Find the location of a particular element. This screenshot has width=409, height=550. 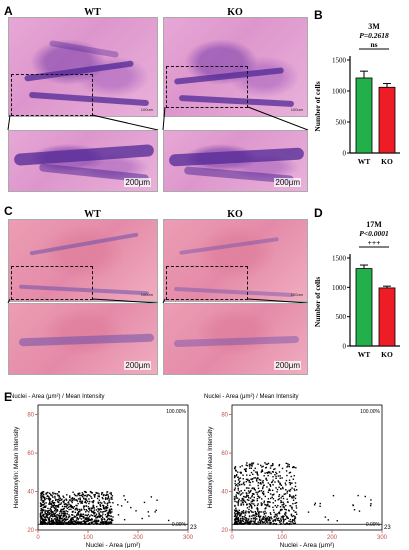

panel-d-bar-ko is located at coordinates (387, 317).